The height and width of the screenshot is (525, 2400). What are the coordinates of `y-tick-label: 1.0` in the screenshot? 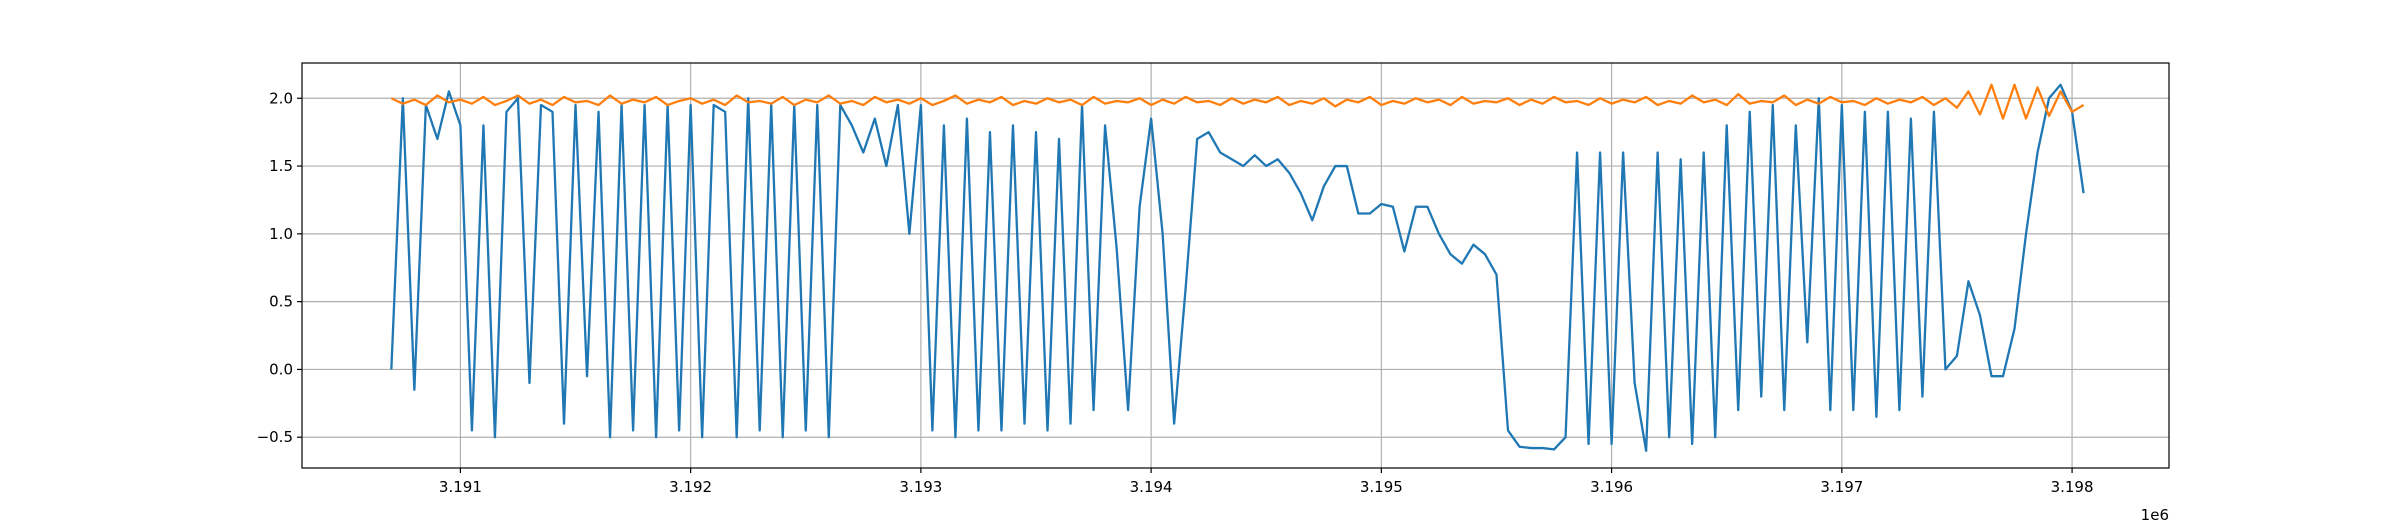 It's located at (281, 234).